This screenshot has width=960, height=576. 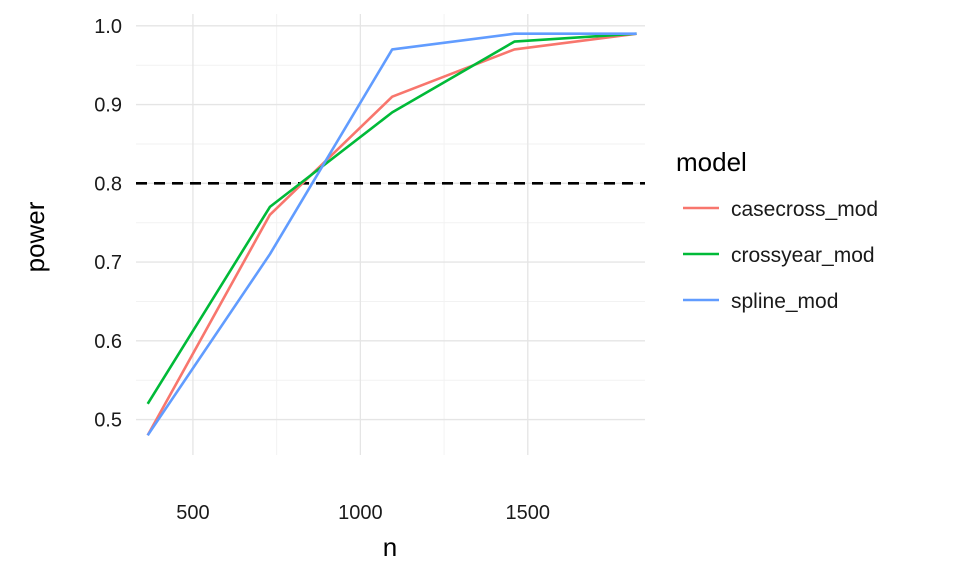 I want to click on y-axis-title: power, so click(x=35, y=236).